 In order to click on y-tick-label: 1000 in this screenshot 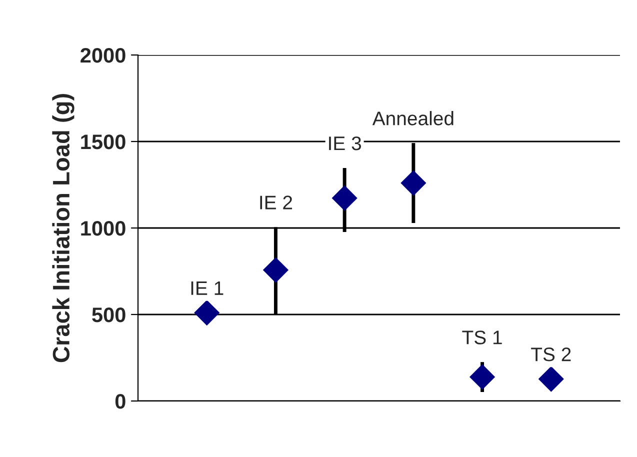, I will do `click(103, 228)`.